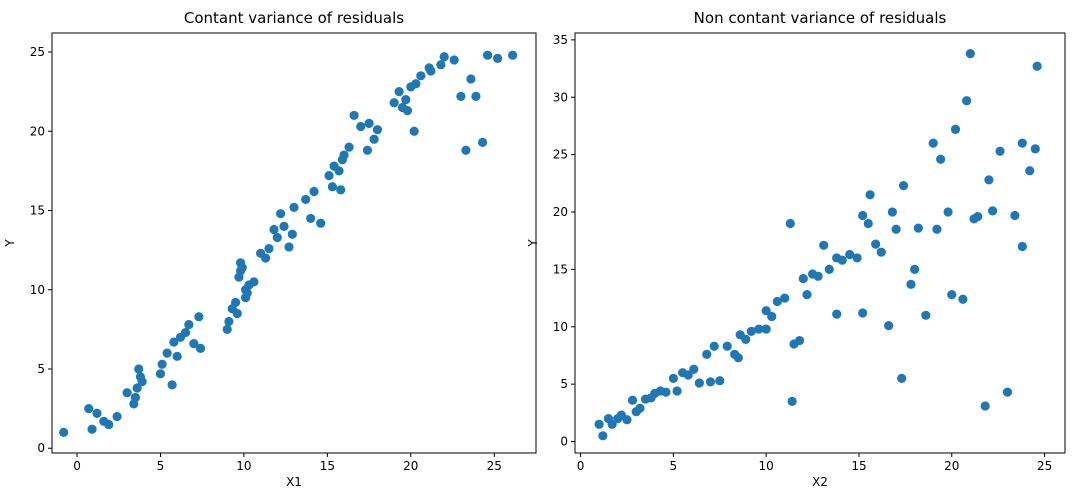 This screenshot has width=1080, height=490. What do you see at coordinates (820, 18) in the screenshot?
I see `chart-right-title: Non contant variance of residuals` at bounding box center [820, 18].